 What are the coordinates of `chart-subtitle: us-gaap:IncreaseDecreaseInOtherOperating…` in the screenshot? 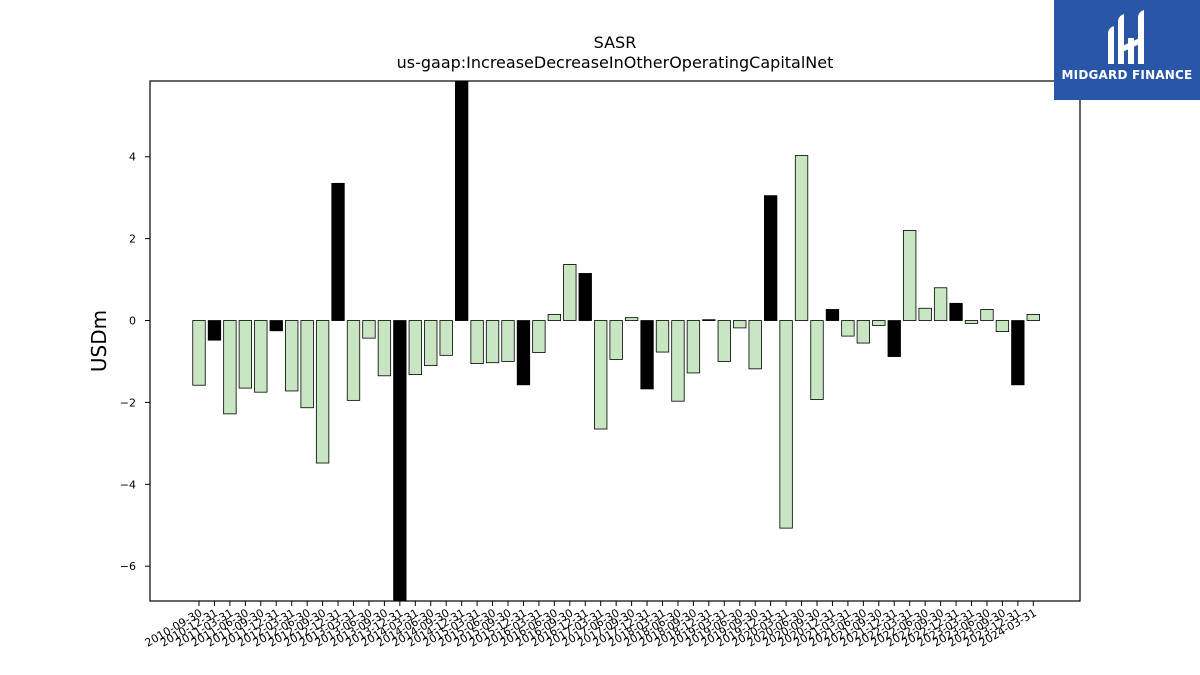 It's located at (615, 62).